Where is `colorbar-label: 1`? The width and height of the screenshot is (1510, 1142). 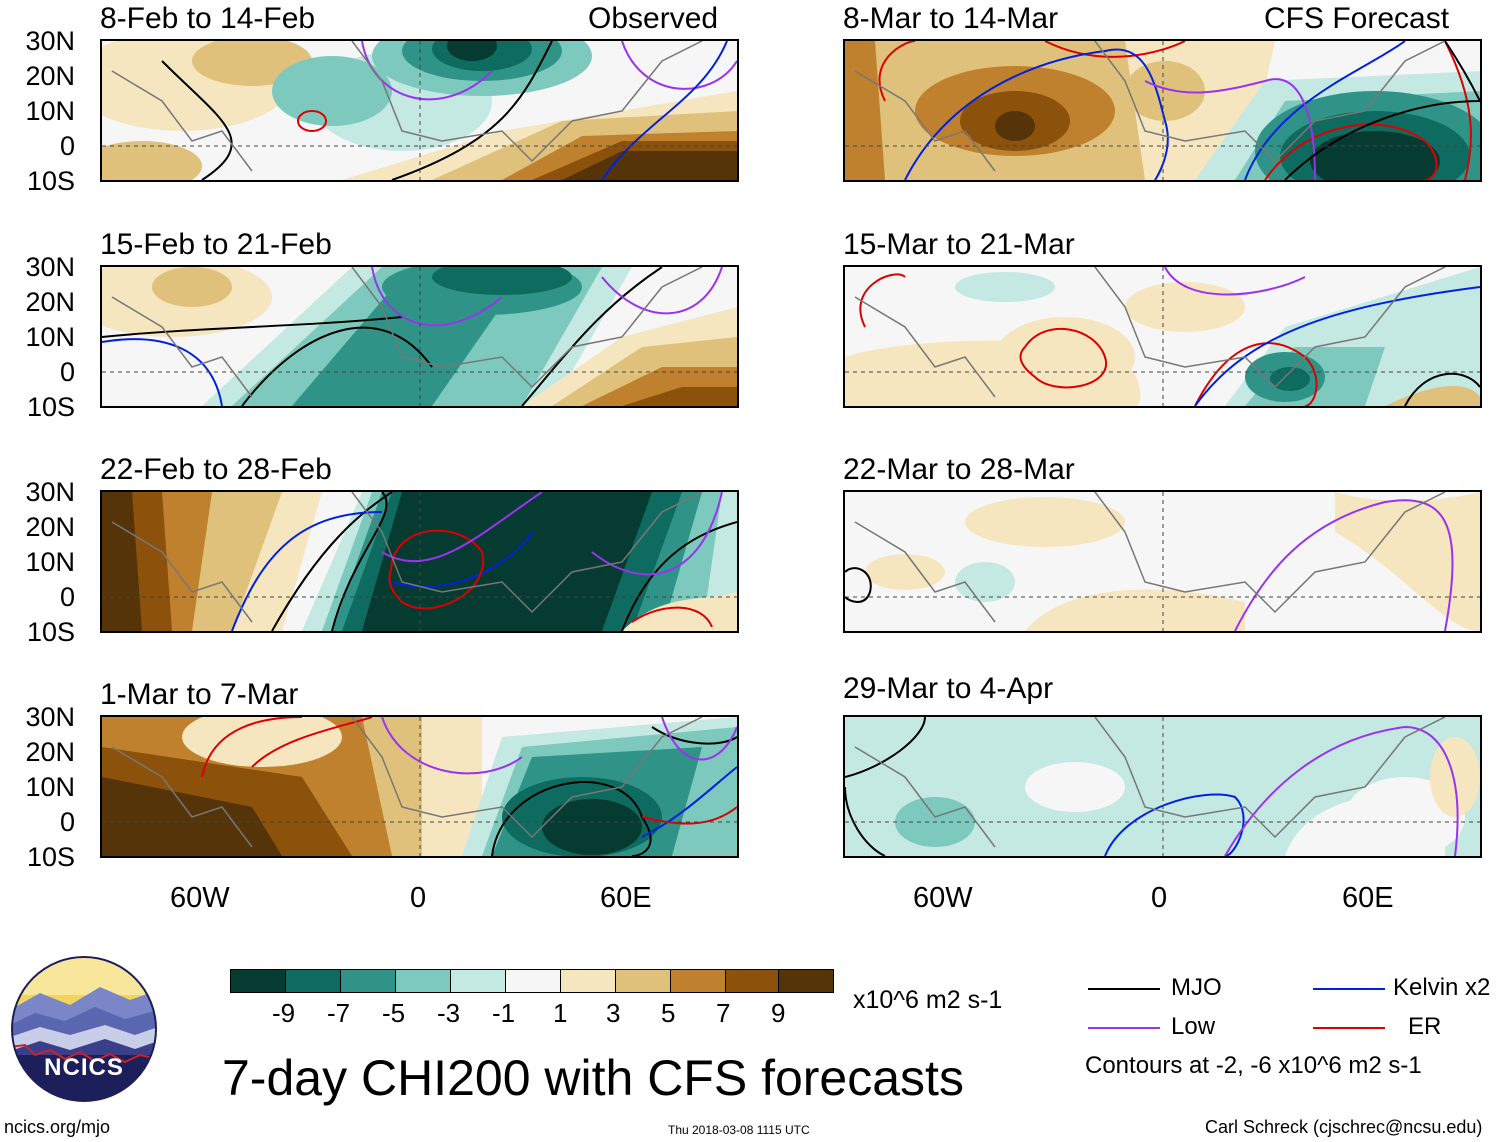
colorbar-label: 1 is located at coordinates (560, 1013).